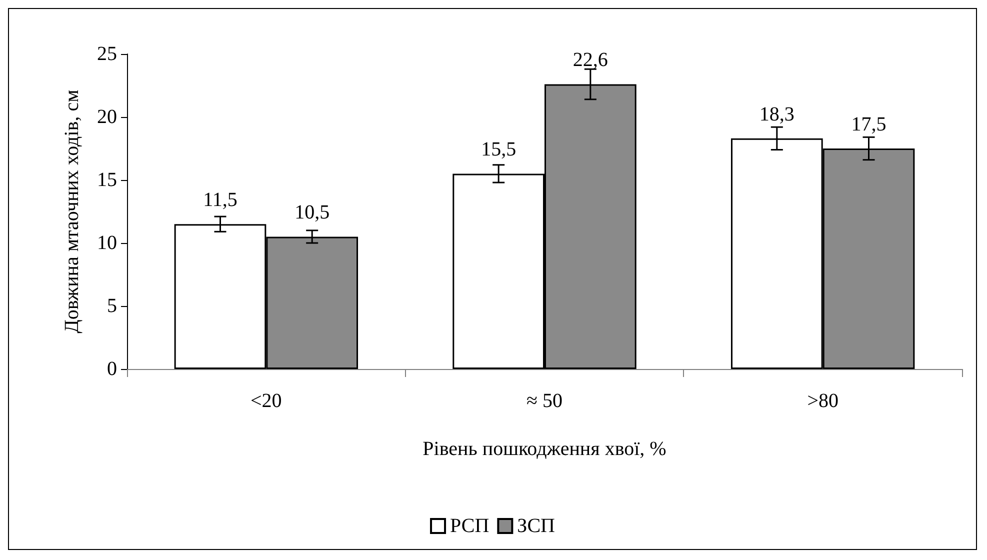  I want to click on y-tick-label: 10, so click(107, 243).